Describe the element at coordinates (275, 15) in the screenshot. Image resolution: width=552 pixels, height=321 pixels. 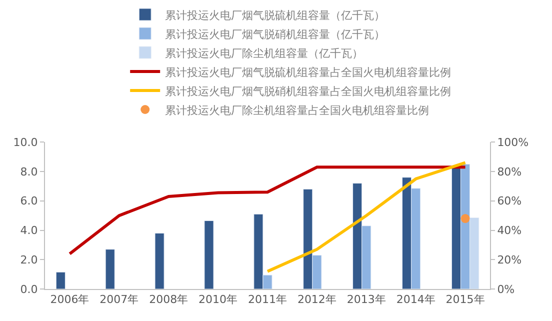
I see `legend-label: 累计投运火电厂烟气脱硫机组容量（亿千瓦）` at that location.